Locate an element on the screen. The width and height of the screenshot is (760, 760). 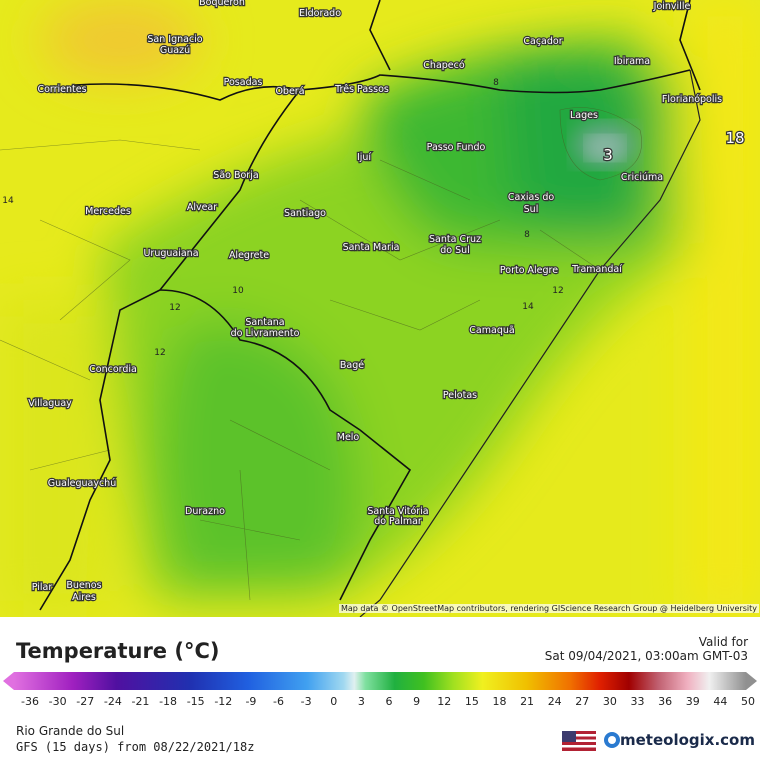
colorbar-tick: 27 is located at coordinates (582, 701).